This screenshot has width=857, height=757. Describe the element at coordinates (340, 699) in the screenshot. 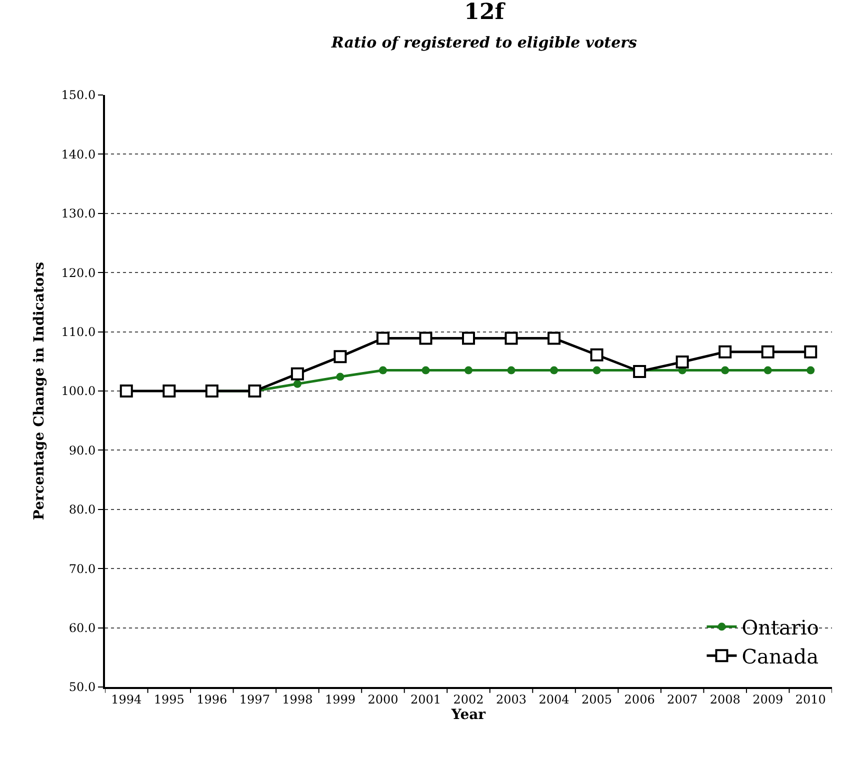

I see `x-tick-label: 1999` at that location.